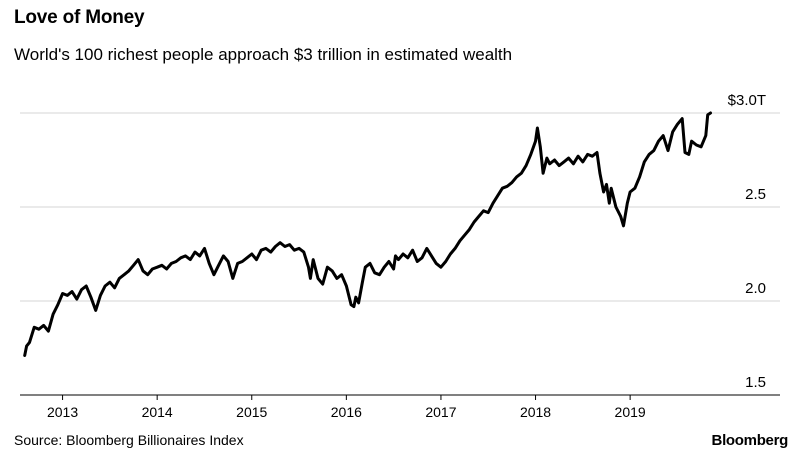  I want to click on x-tick-label: 2017, so click(440, 412).